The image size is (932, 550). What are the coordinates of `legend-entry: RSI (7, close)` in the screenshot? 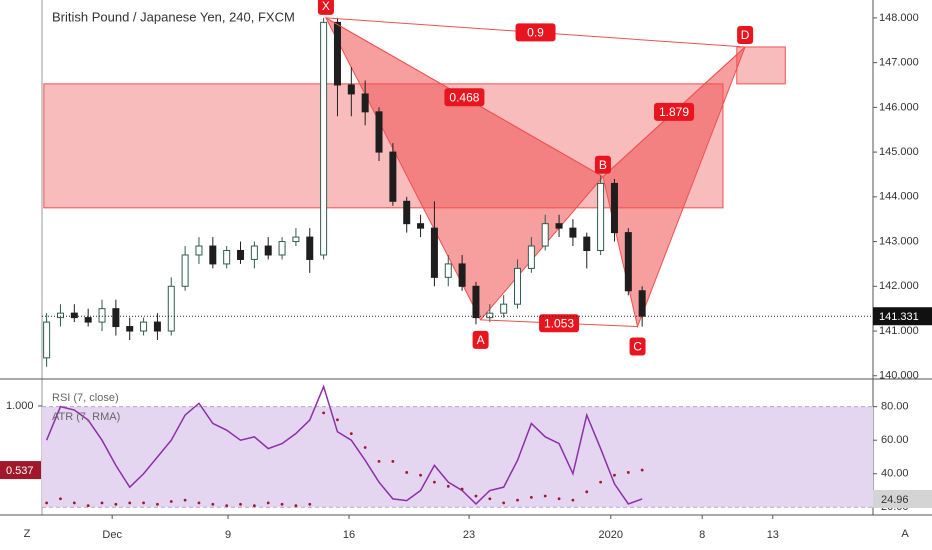 It's located at (85, 398).